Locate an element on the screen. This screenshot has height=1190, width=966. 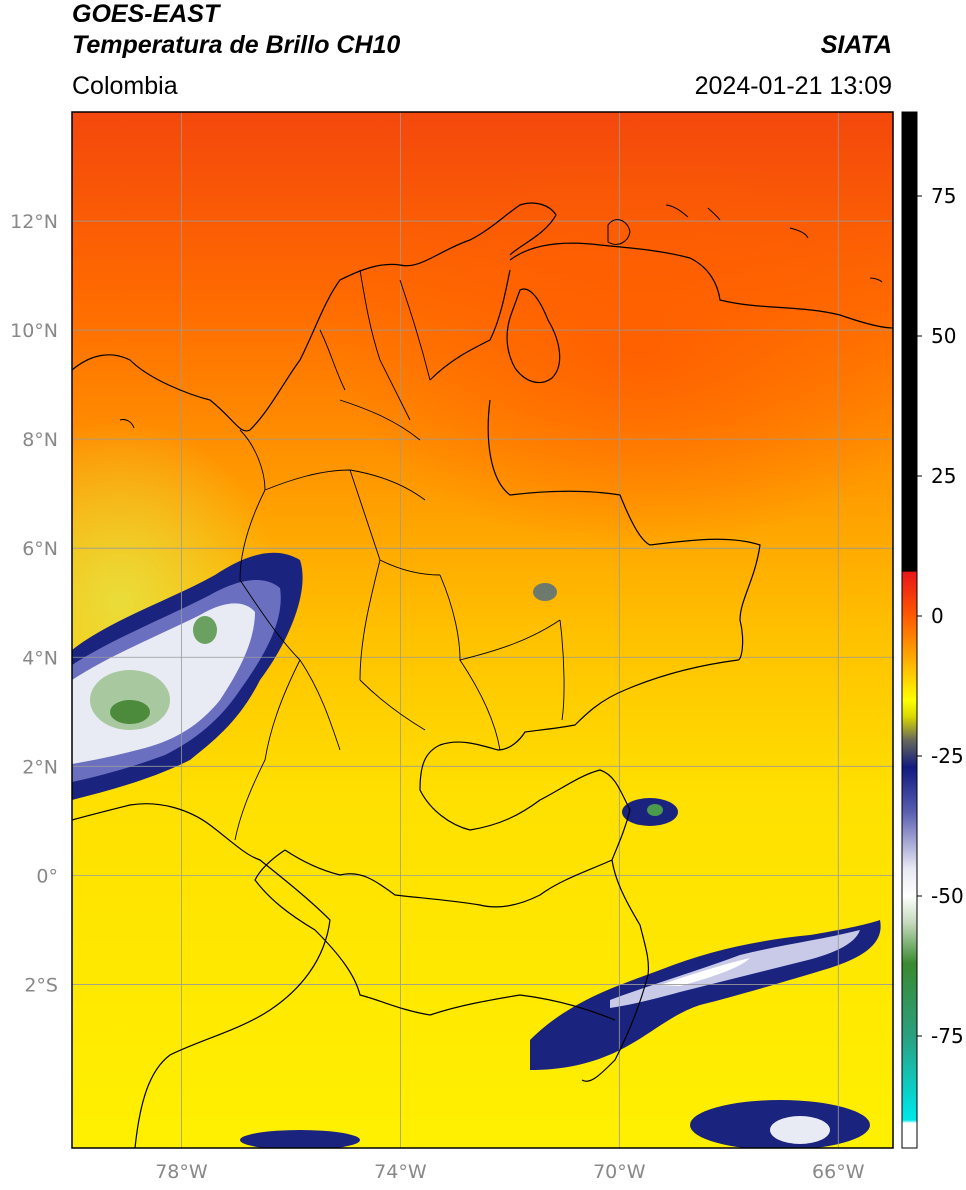
colorbar-tick-label: -25 is located at coordinates (947, 756).